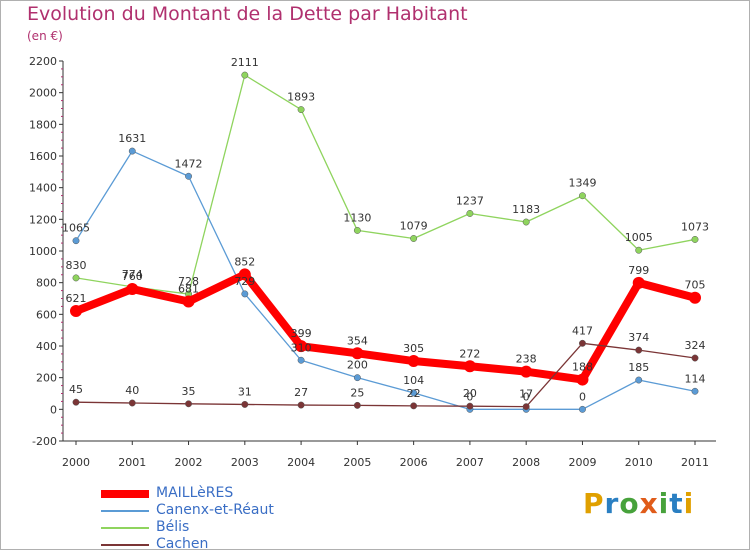  I want to click on data-label: 1893, so click(301, 97).